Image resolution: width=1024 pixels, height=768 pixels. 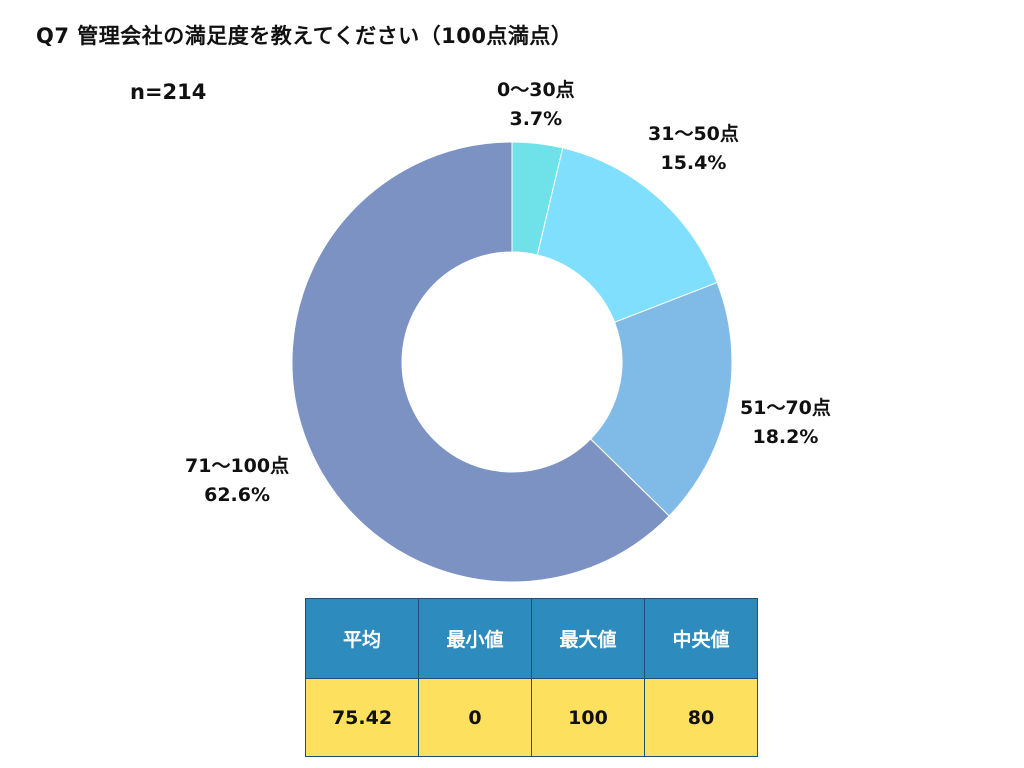 What do you see at coordinates (693, 134) in the screenshot?
I see `slice-category: 31〜50点` at bounding box center [693, 134].